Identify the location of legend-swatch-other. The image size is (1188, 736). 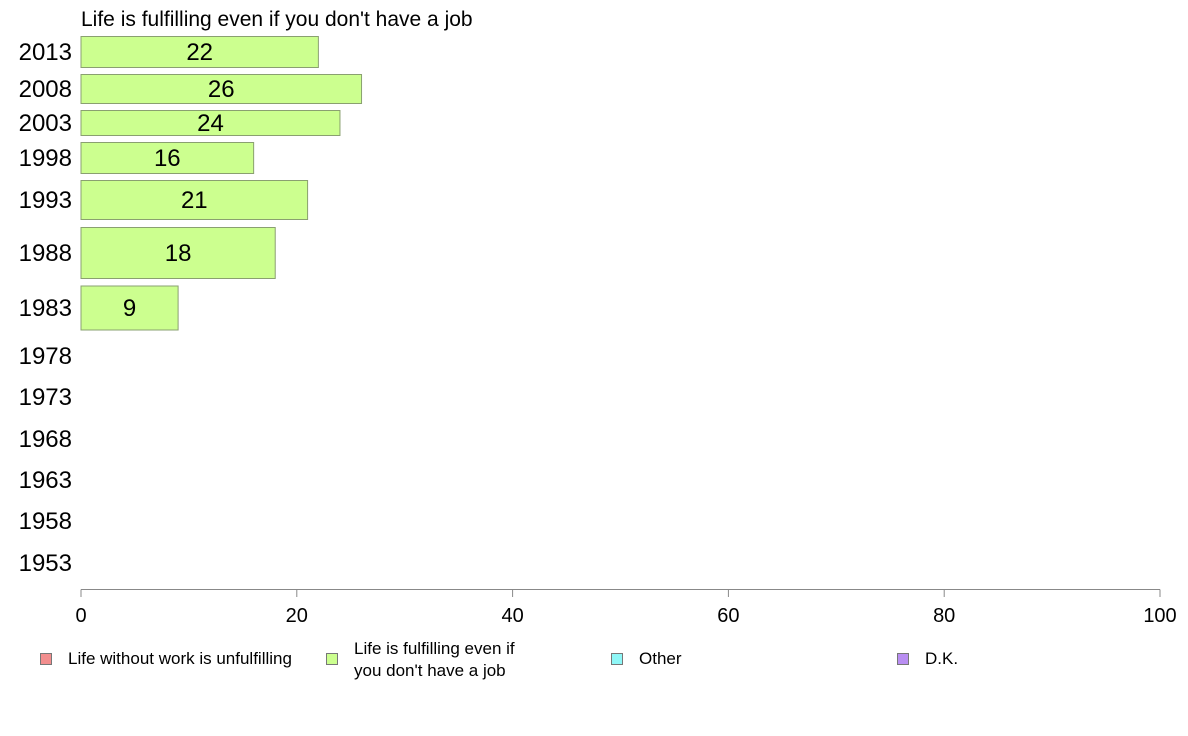
(617, 659).